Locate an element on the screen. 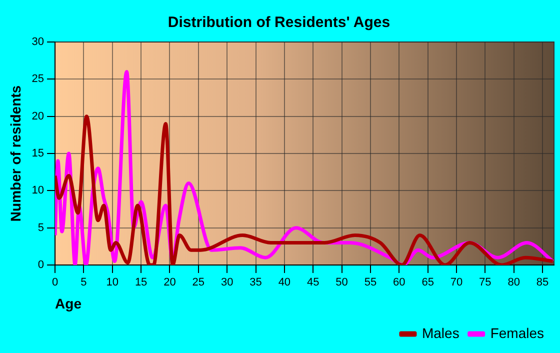 The image size is (560, 353). x-tick-label: 35 is located at coordinates (256, 282).